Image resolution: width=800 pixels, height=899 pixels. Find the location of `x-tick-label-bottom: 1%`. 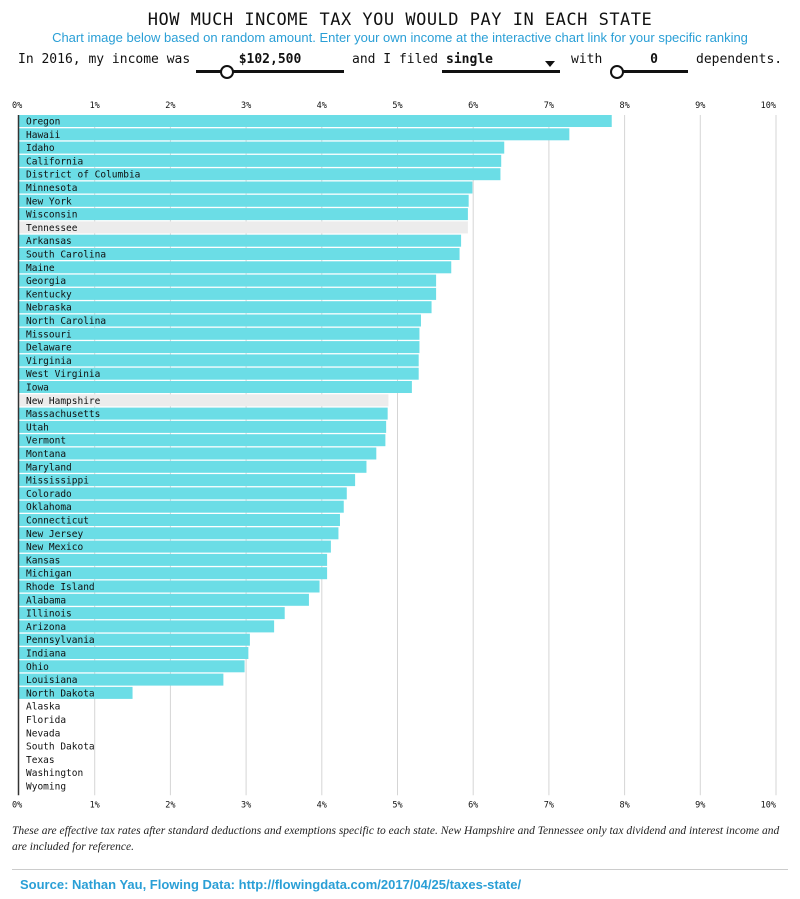

x-tick-label-bottom: 1% is located at coordinates (95, 805).